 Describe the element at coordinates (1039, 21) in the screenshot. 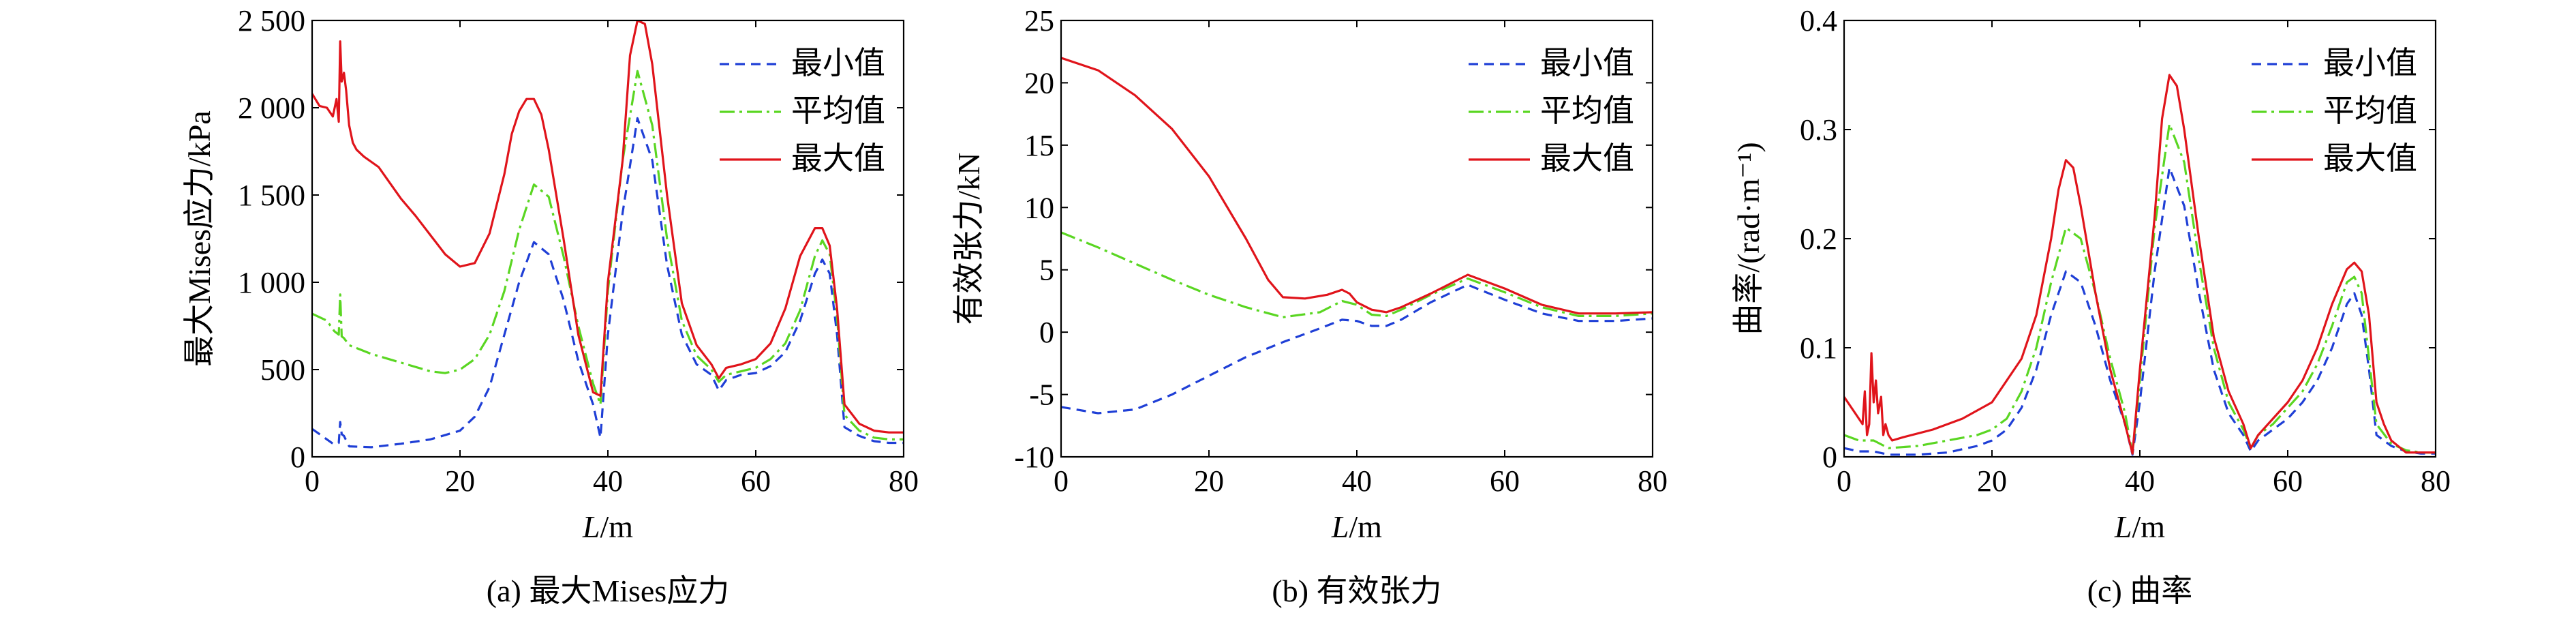

I see `y-tick-label: 25` at that location.